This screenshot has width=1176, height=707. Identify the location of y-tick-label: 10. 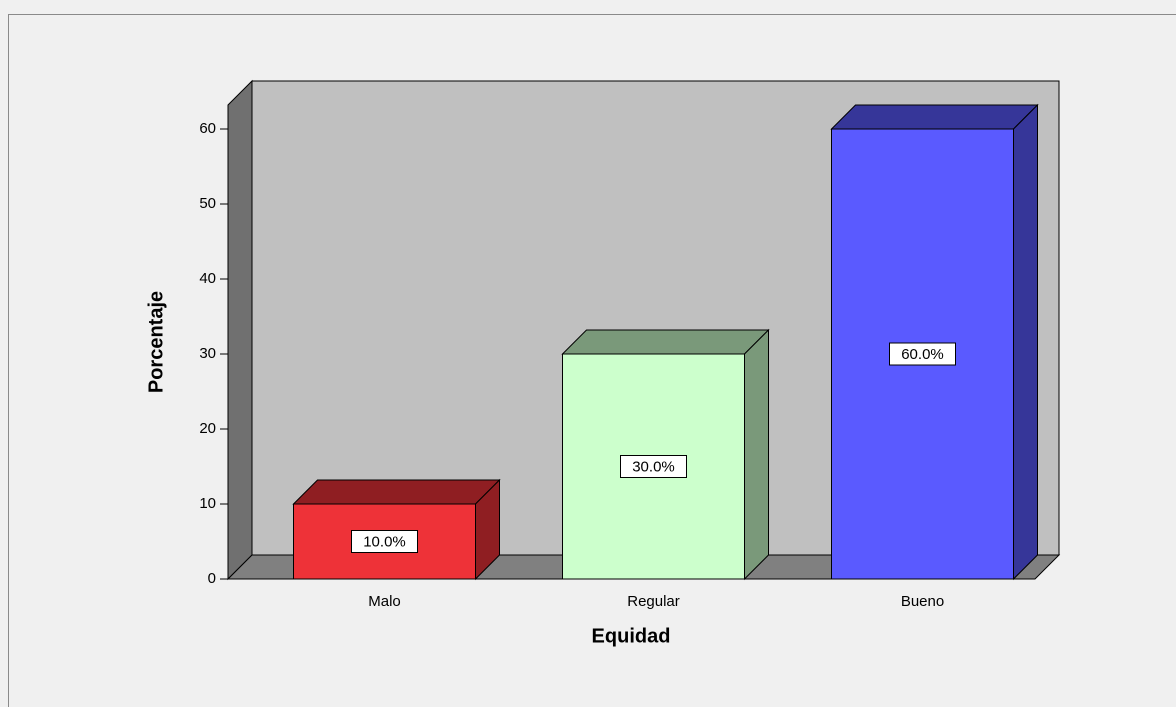
(207, 503).